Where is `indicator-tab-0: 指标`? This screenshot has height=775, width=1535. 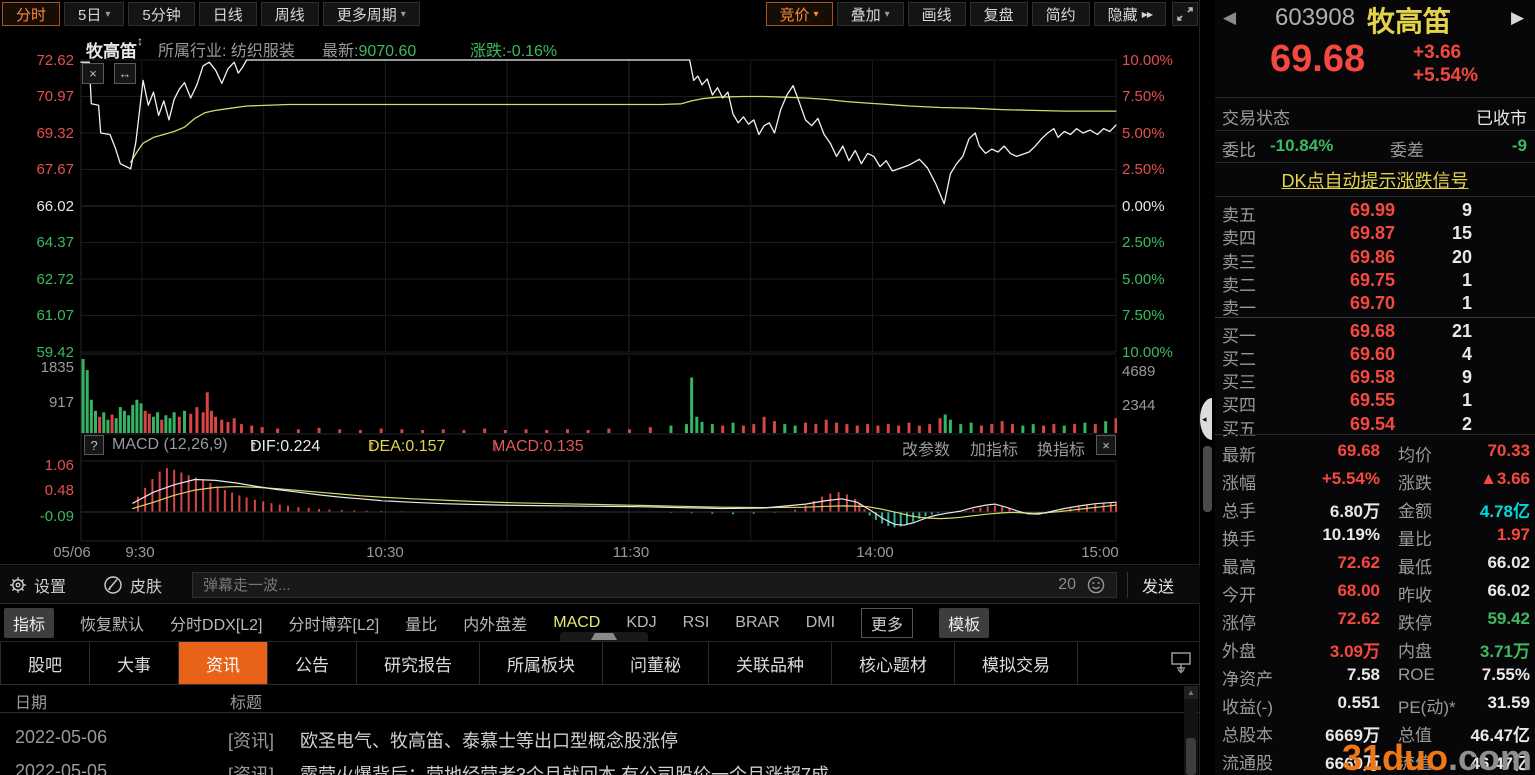 indicator-tab-0: 指标 is located at coordinates (29, 622).